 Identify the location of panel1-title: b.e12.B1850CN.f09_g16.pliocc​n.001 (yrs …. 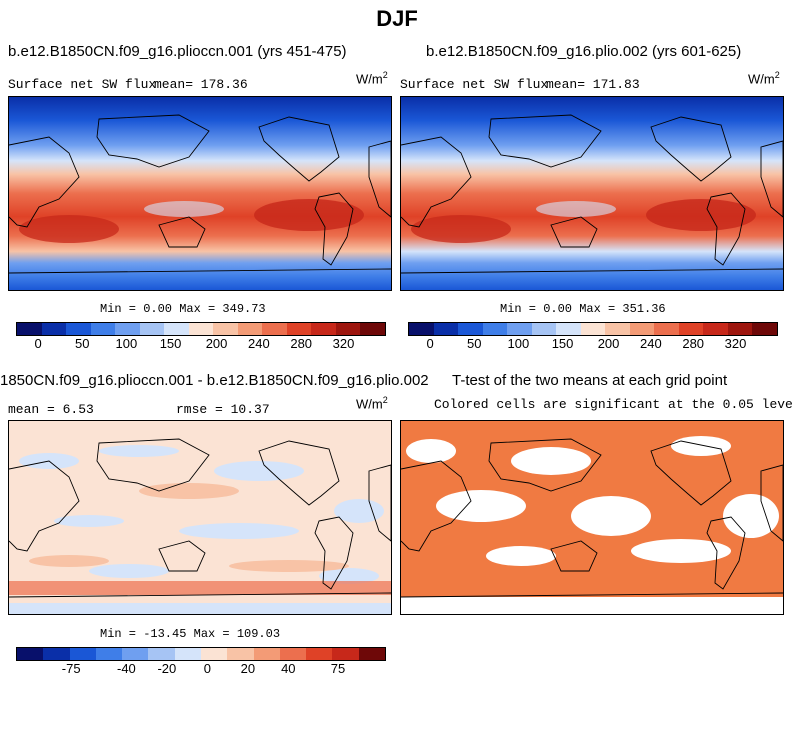
(177, 51).